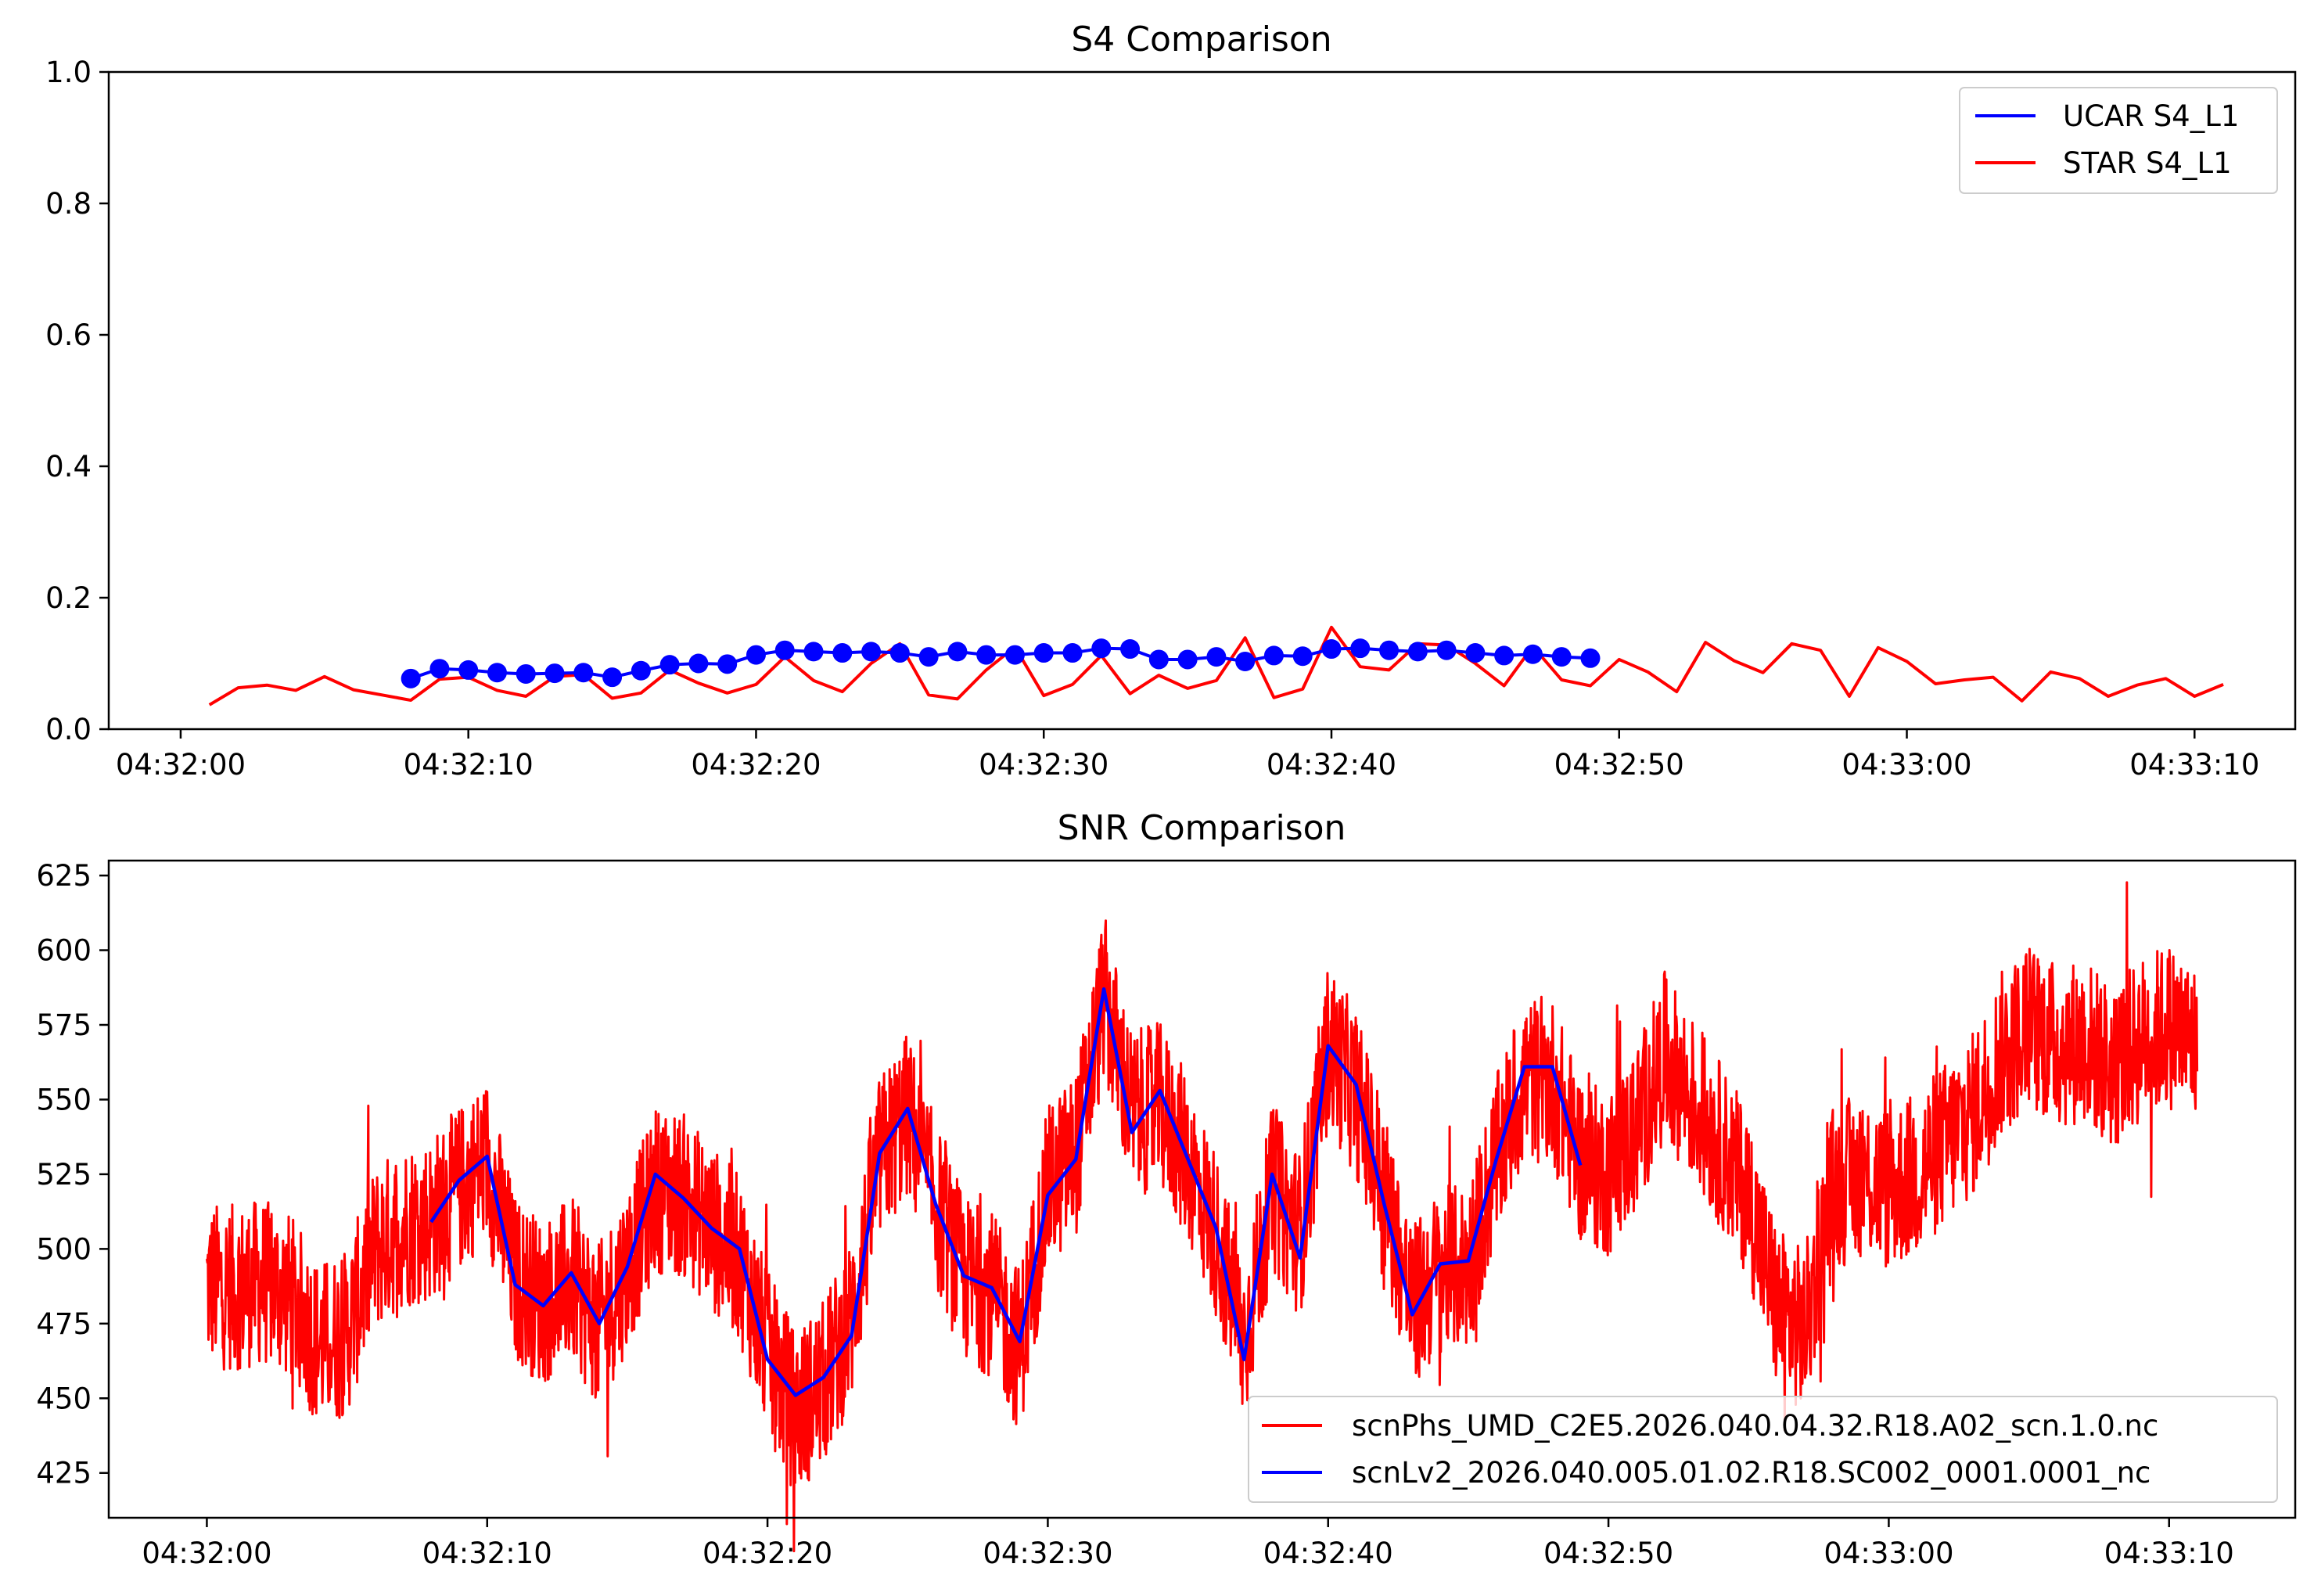 This screenshot has height=1596, width=2314. What do you see at coordinates (1328, 1554) in the screenshot?
I see `snr-x-tick-label: 04:32:40` at bounding box center [1328, 1554].